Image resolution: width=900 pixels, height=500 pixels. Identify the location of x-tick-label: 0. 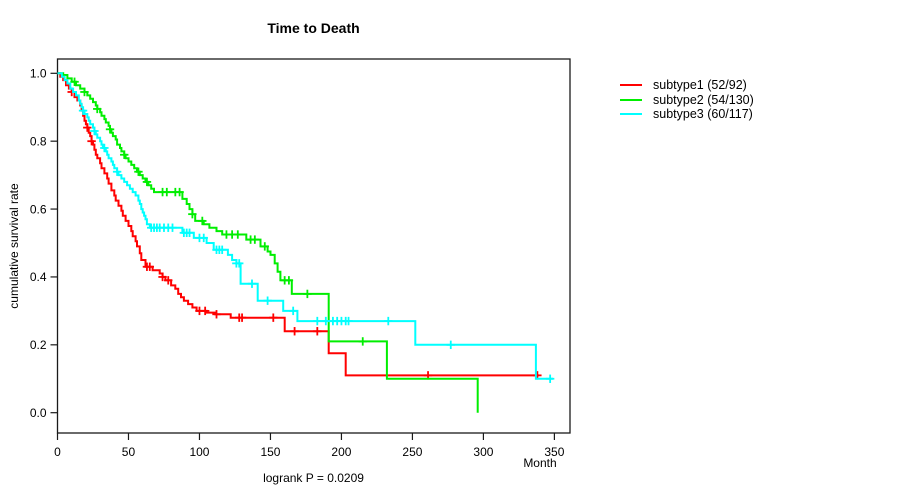
(57, 452).